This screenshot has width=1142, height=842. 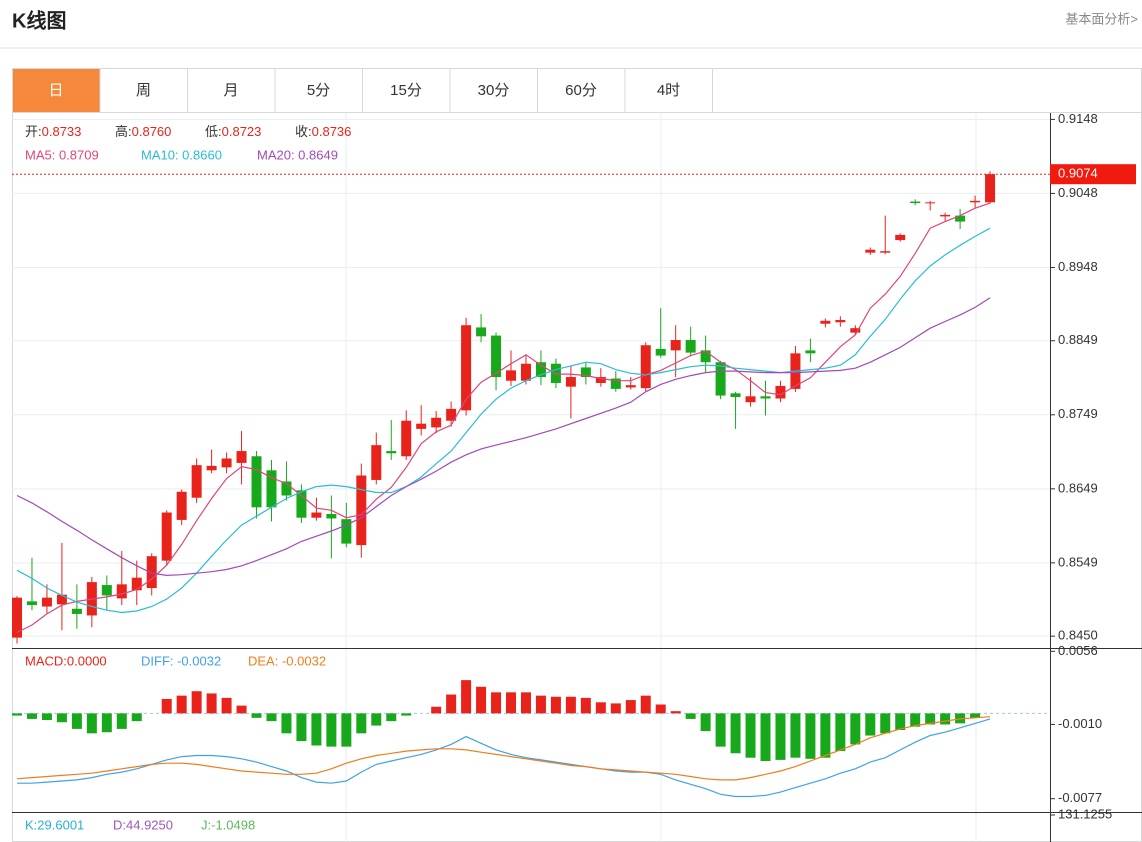 I want to click on y-tick-label: 0.8649, so click(x=1078, y=487).